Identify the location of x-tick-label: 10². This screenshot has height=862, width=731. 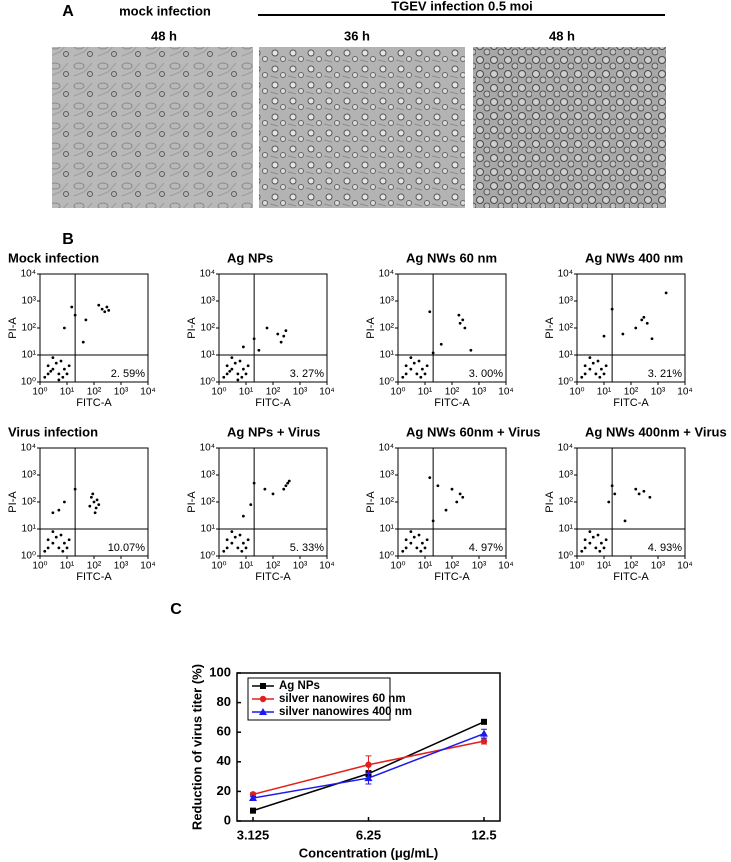
(94, 392).